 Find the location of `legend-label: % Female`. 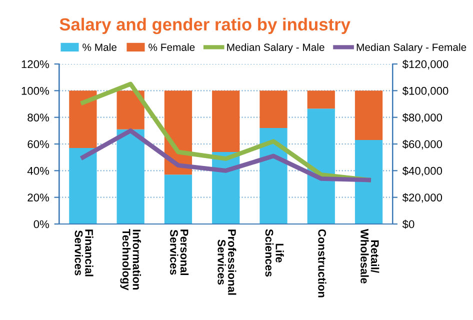

legend-label: % Female is located at coordinates (171, 47).